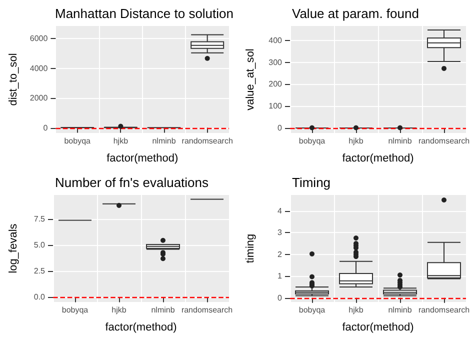  What do you see at coordinates (275, 84) in the screenshot?
I see `y-tick-label: 200` at bounding box center [275, 84].